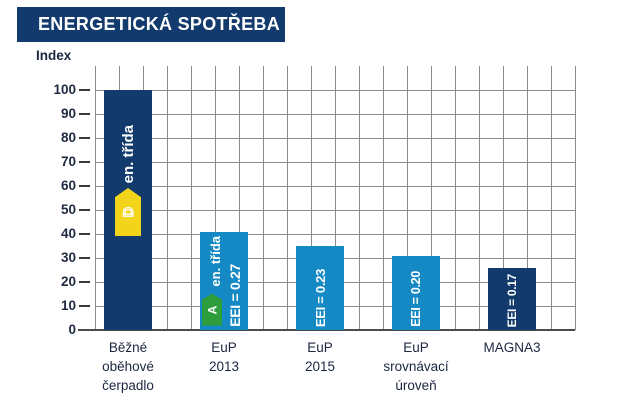 This screenshot has width=619, height=406. I want to click on energy-class-tag: D, so click(128, 212).